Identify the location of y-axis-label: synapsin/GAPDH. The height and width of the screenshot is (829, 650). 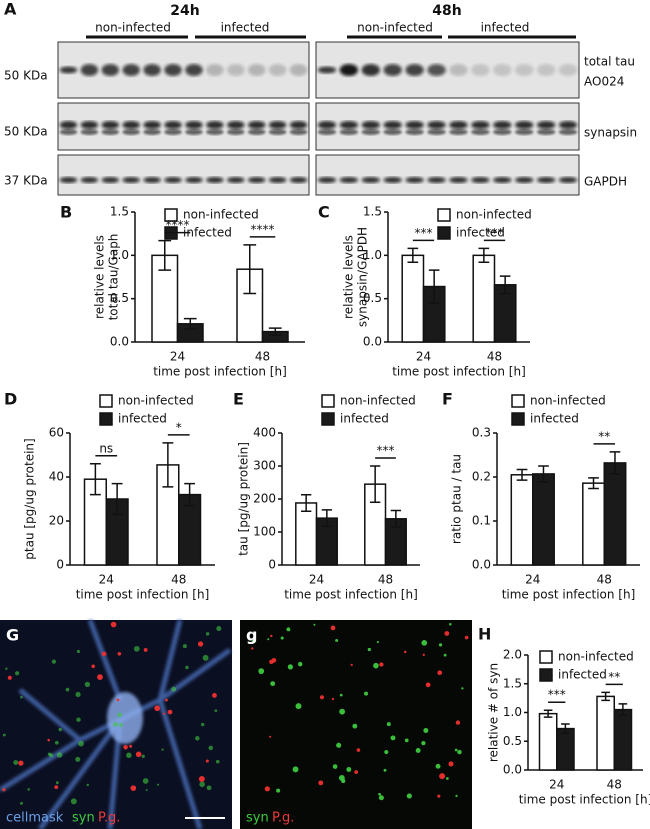
(363, 277).